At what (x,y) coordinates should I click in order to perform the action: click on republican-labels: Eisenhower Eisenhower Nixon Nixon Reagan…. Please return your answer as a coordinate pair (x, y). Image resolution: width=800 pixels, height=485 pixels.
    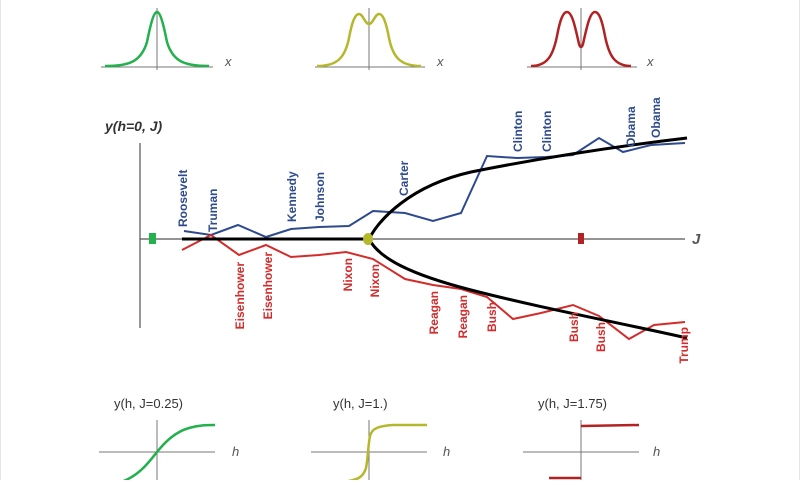
    Looking at the image, I should click on (462, 308).